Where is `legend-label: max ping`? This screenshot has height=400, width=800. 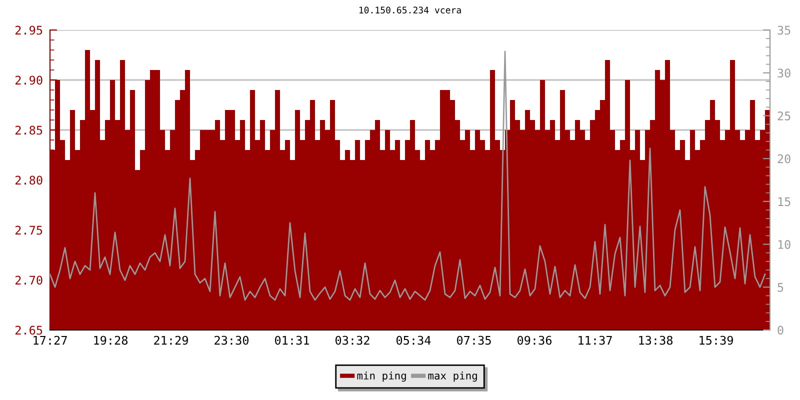
legend-label: max ping is located at coordinates (452, 377).